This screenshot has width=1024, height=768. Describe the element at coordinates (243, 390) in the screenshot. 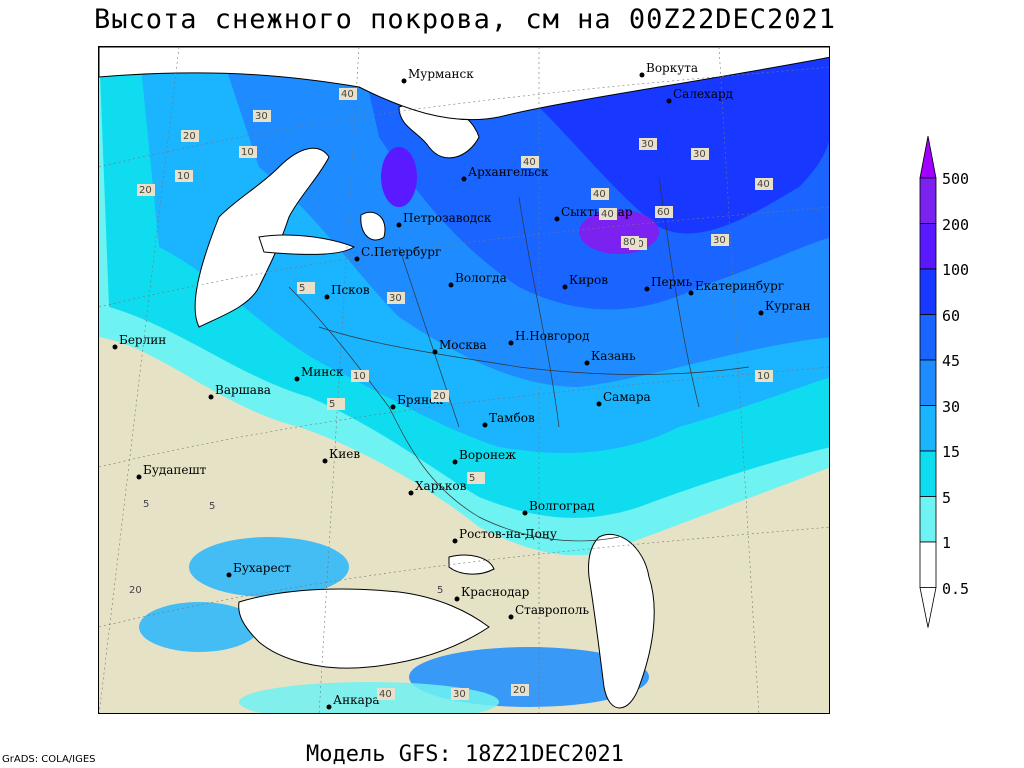

I see `city-label: Варшава` at that location.